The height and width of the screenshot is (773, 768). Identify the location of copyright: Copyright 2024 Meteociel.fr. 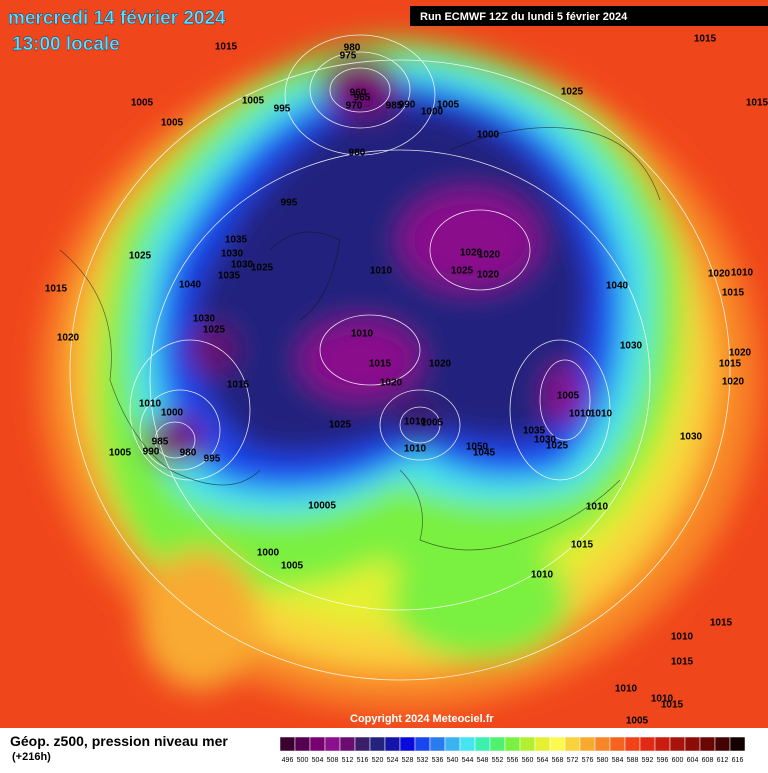
(422, 719).